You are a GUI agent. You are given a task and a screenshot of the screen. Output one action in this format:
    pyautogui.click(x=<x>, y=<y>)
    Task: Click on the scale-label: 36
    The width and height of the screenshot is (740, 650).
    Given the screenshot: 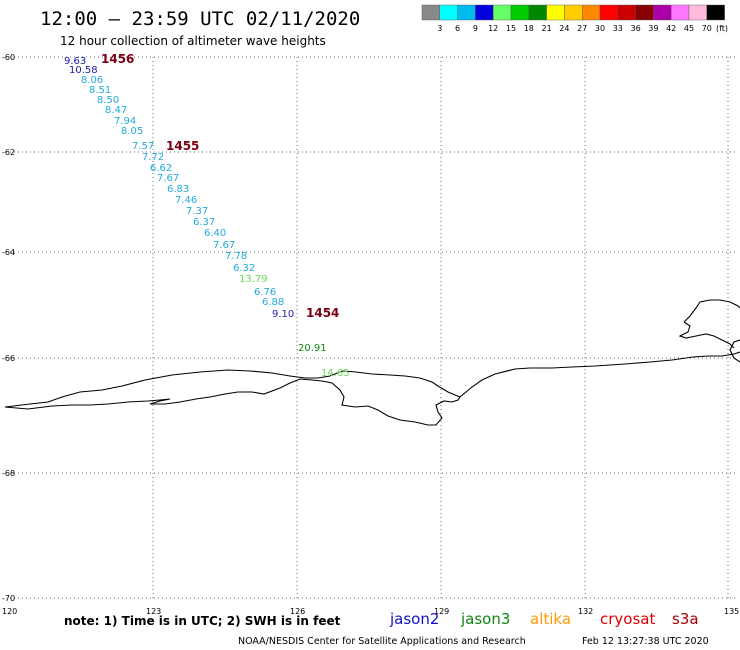 What is the action you would take?
    pyautogui.click(x=636, y=28)
    